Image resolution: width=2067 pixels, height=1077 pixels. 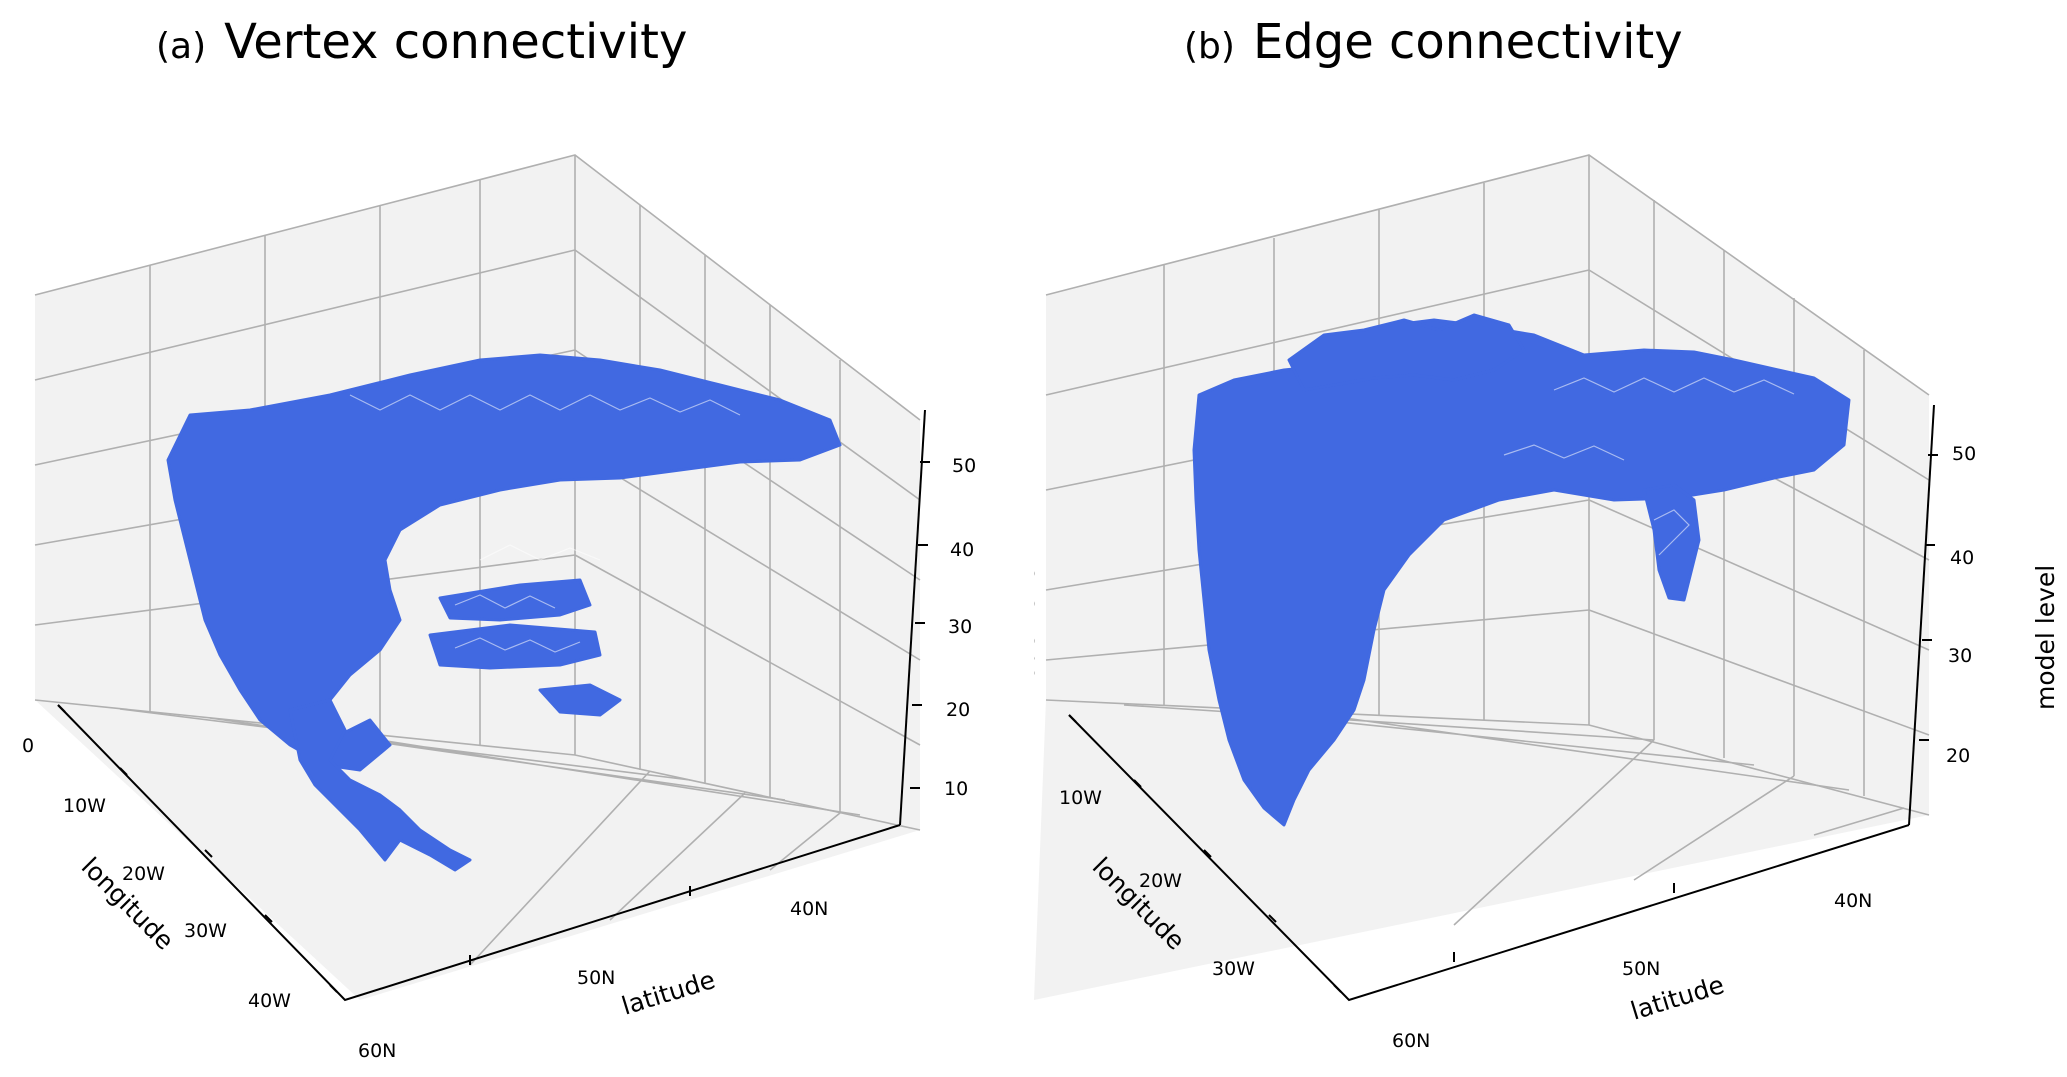 I want to click on y-axis-label: latitude, so click(x=668, y=993).